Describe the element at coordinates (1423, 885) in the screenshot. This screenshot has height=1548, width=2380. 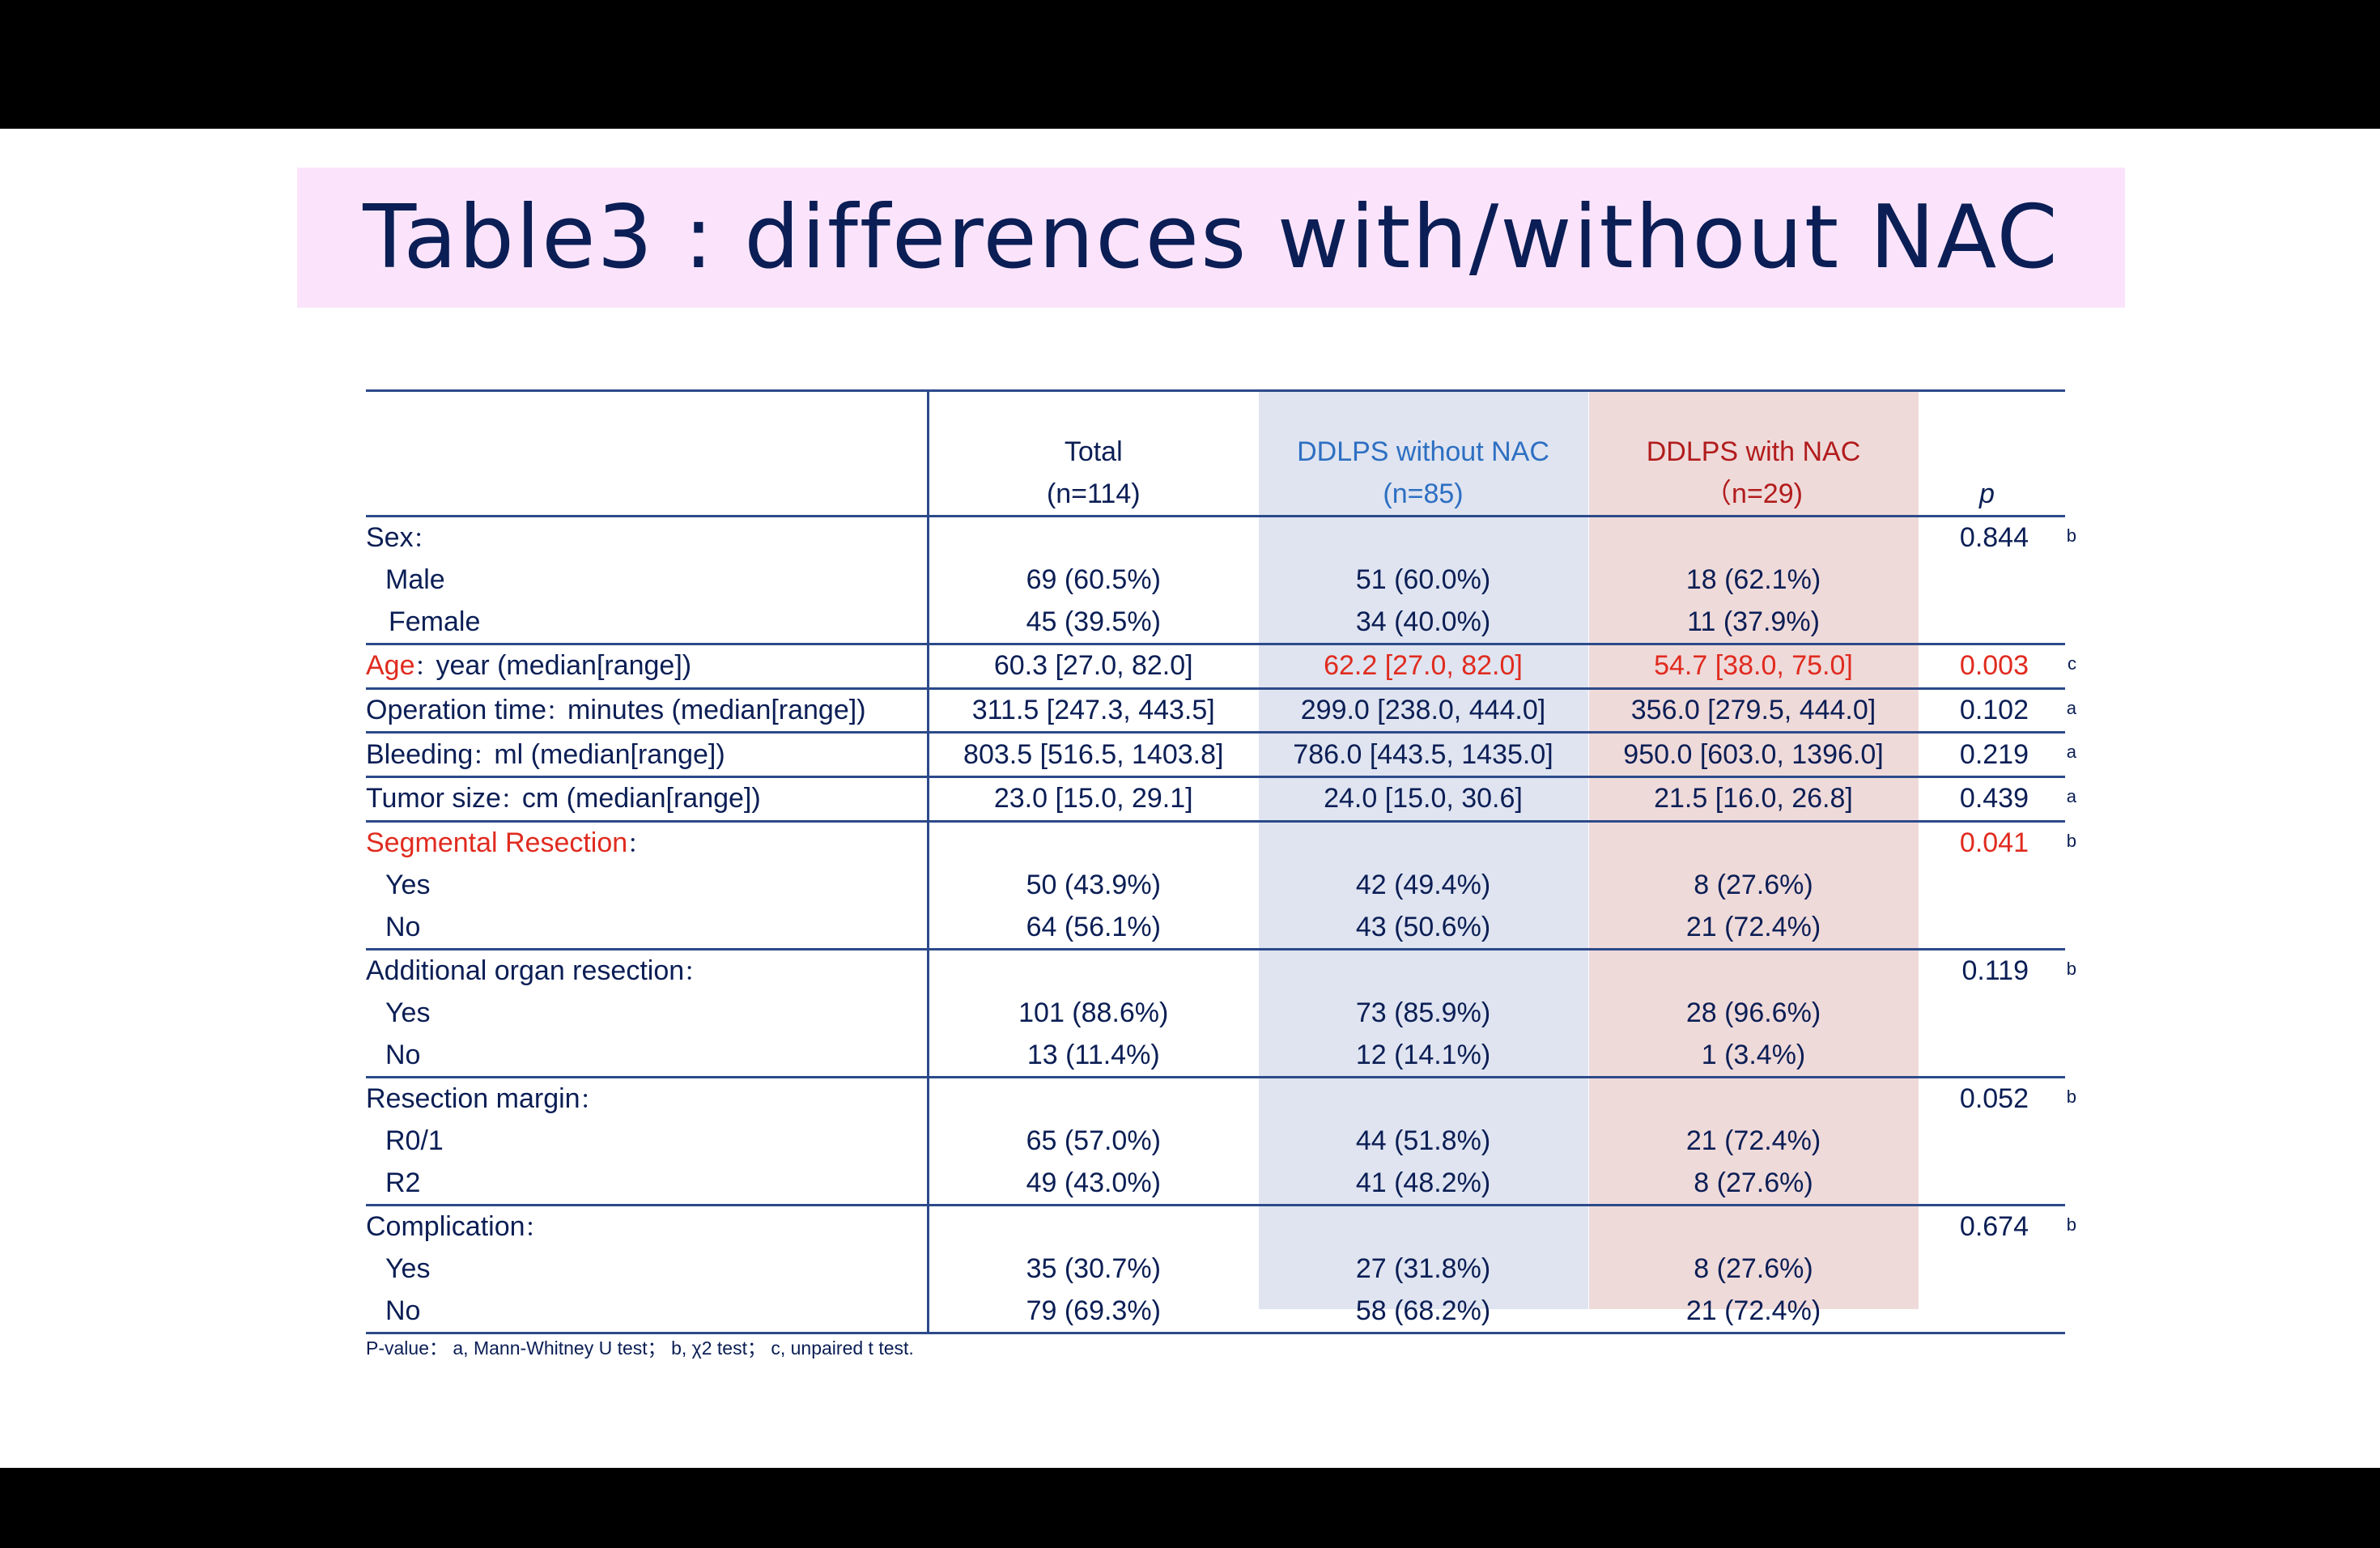
I see `cell-without: 42 (49.4%)` at that location.